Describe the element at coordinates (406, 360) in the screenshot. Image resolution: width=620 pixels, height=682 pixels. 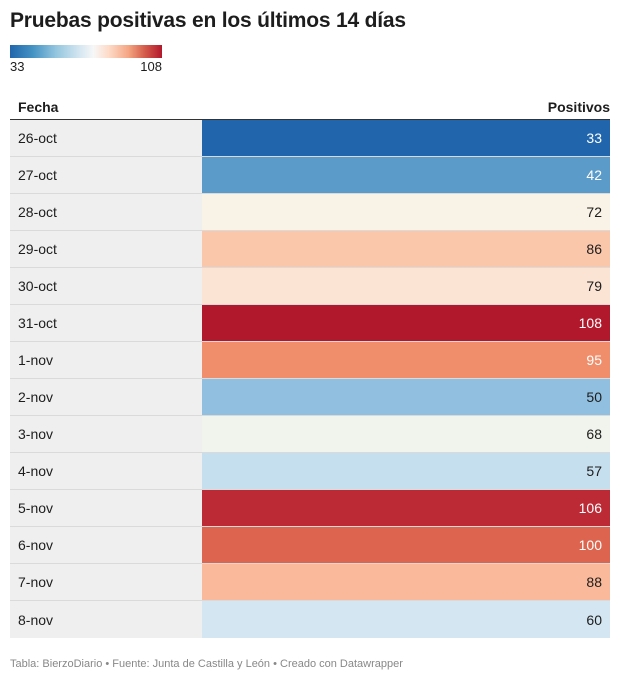
I see `cell-positivos: 95` at that location.